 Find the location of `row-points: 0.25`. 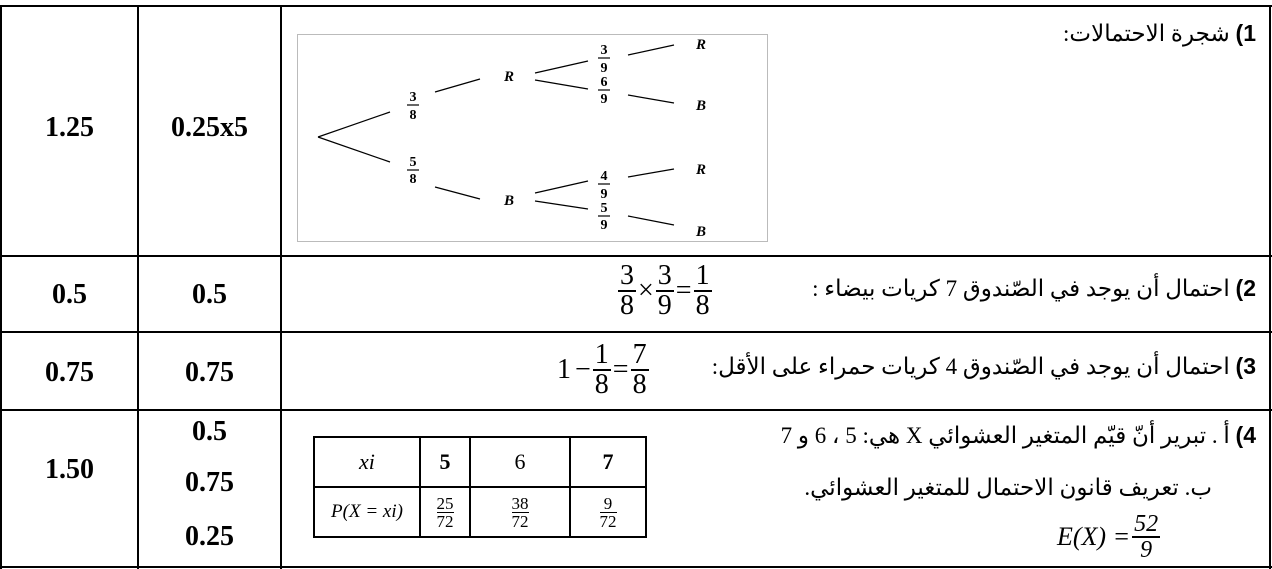

row-points: 0.25 is located at coordinates (209, 536).